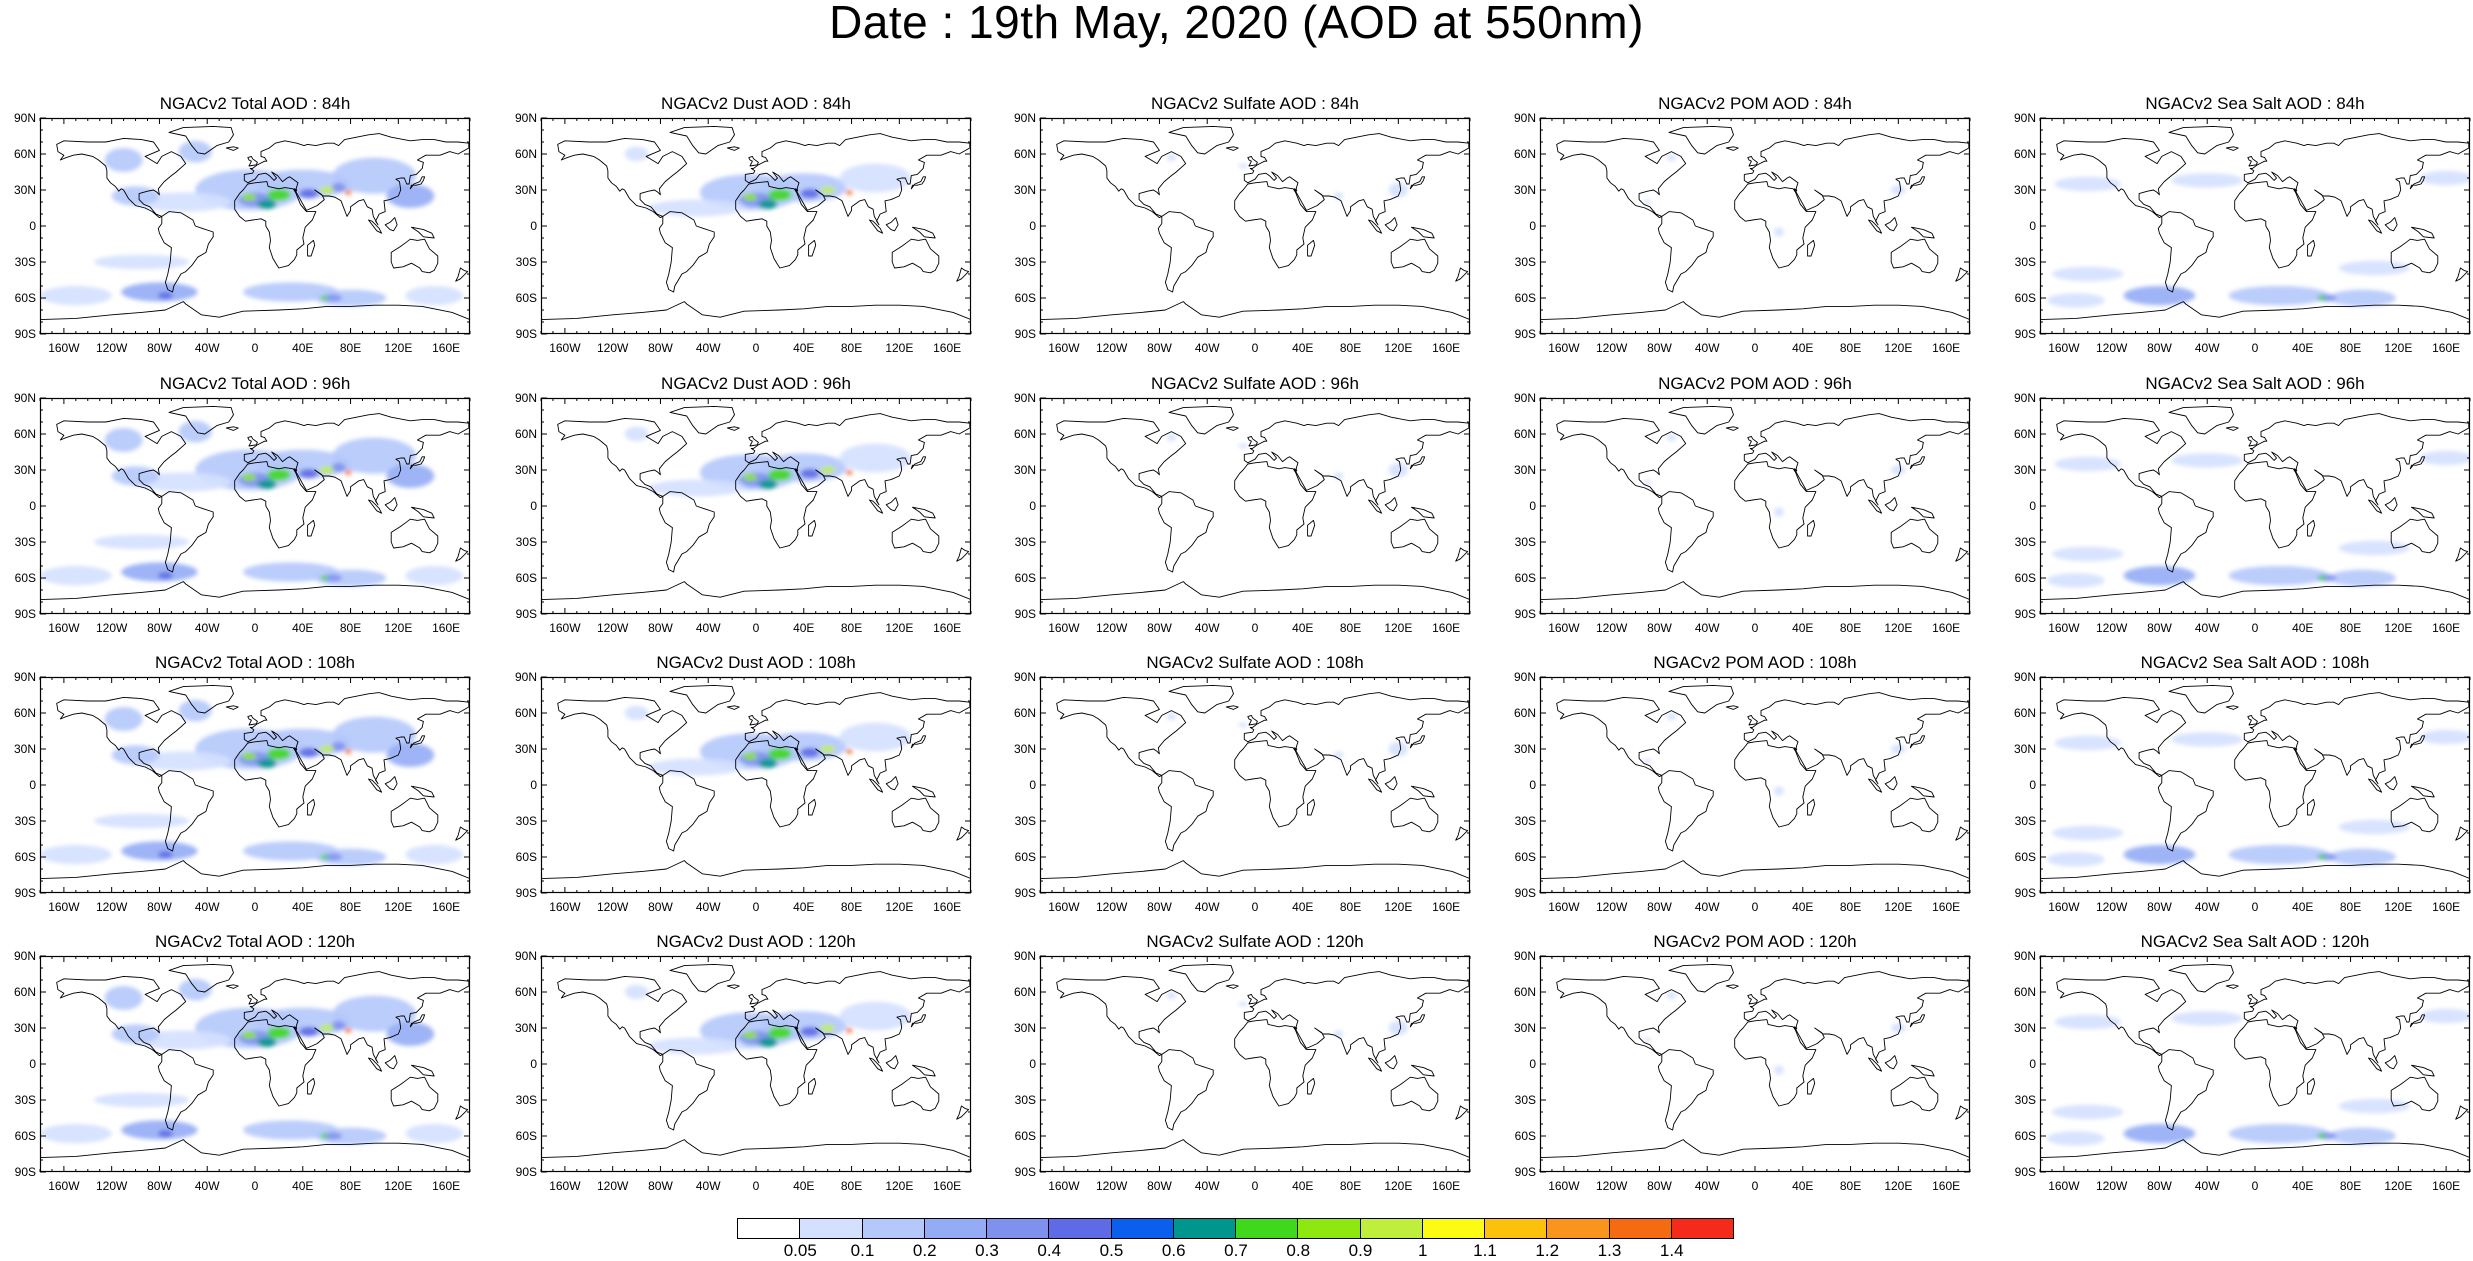 This screenshot has width=2473, height=1261. Describe the element at coordinates (1201, 420) in the screenshot. I see `coastline-greenland` at that location.